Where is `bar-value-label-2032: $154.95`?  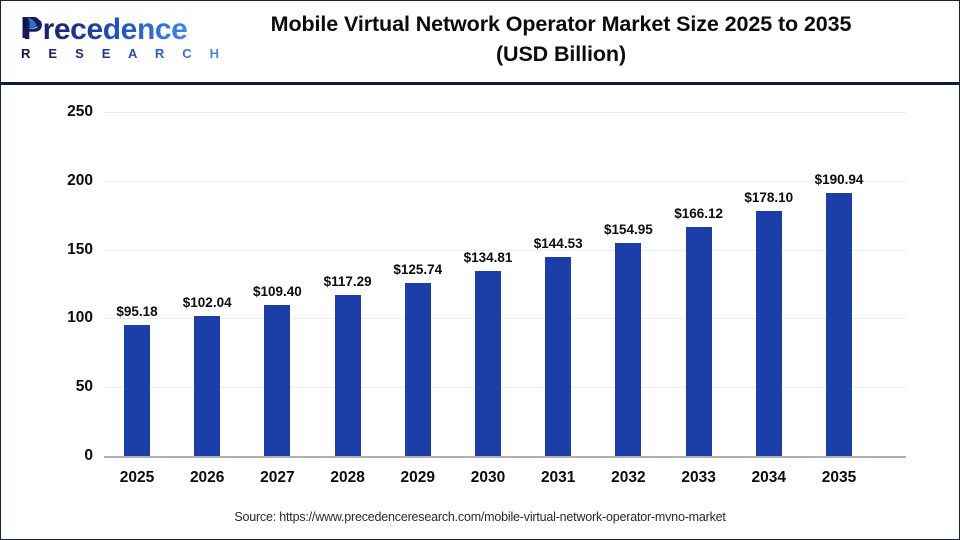 bar-value-label-2032: $154.95 is located at coordinates (628, 229).